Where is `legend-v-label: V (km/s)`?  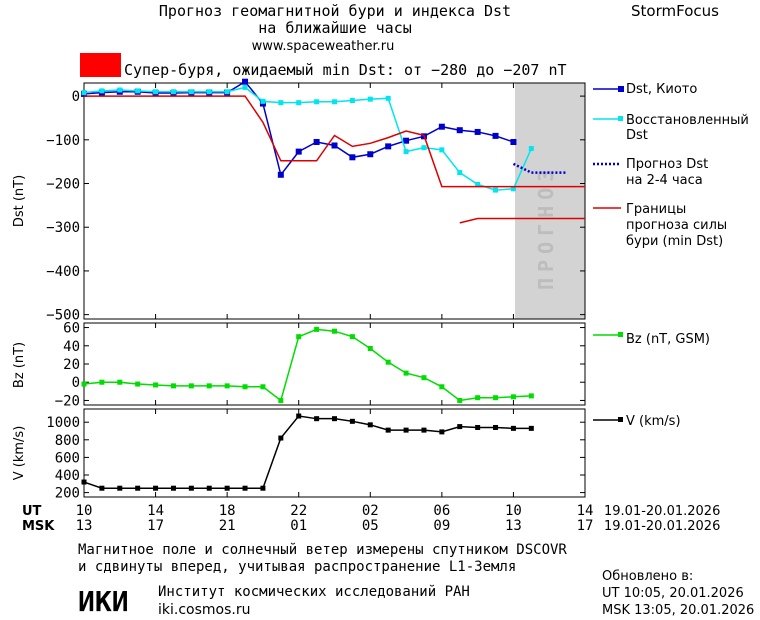
legend-v-label: V (km/s) is located at coordinates (653, 421).